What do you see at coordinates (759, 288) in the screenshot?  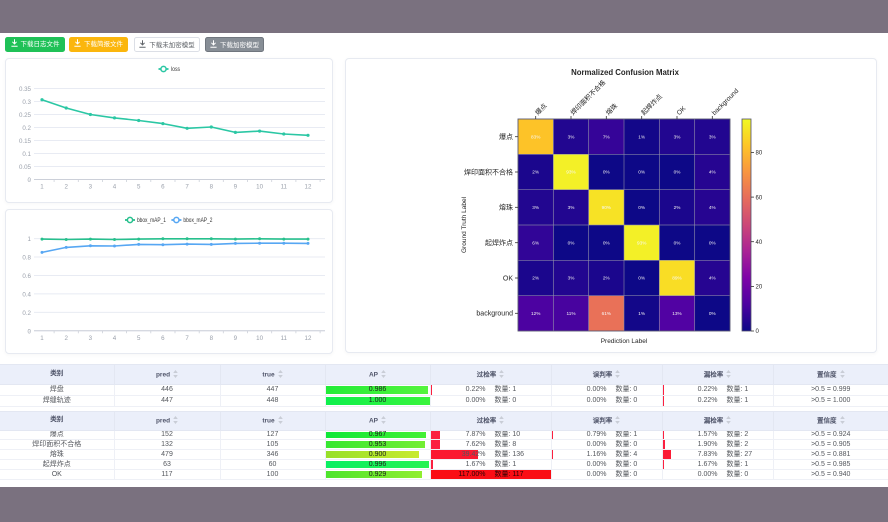 I see `svg-text: 20` at bounding box center [759, 288].